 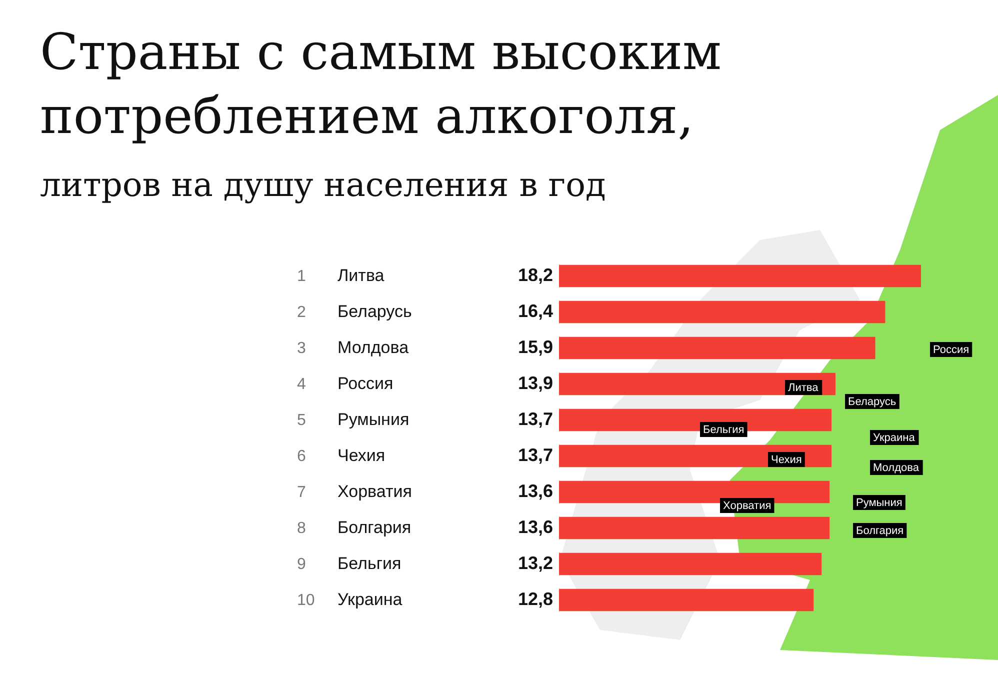 I want to click on annotation: Литва, so click(x=804, y=388).